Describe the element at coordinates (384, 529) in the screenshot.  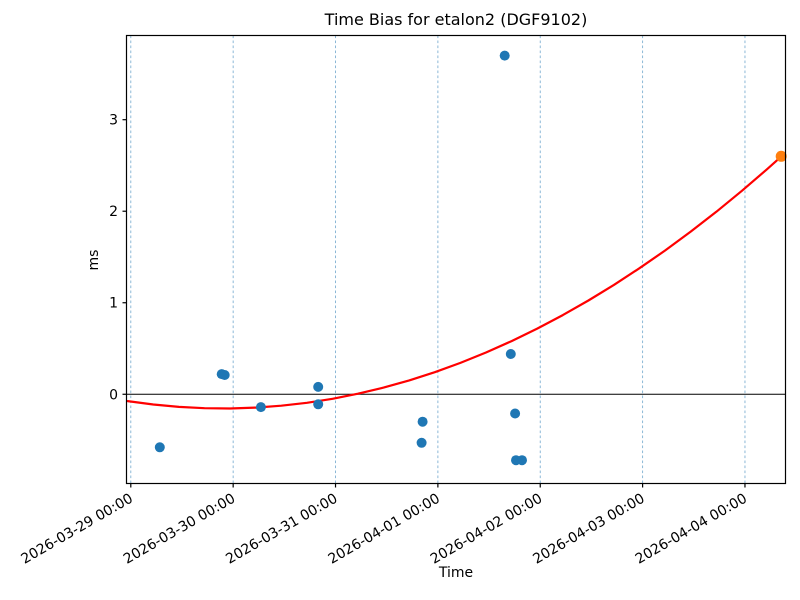
I see `x-tick-label: 2026-04-01 00:00` at that location.